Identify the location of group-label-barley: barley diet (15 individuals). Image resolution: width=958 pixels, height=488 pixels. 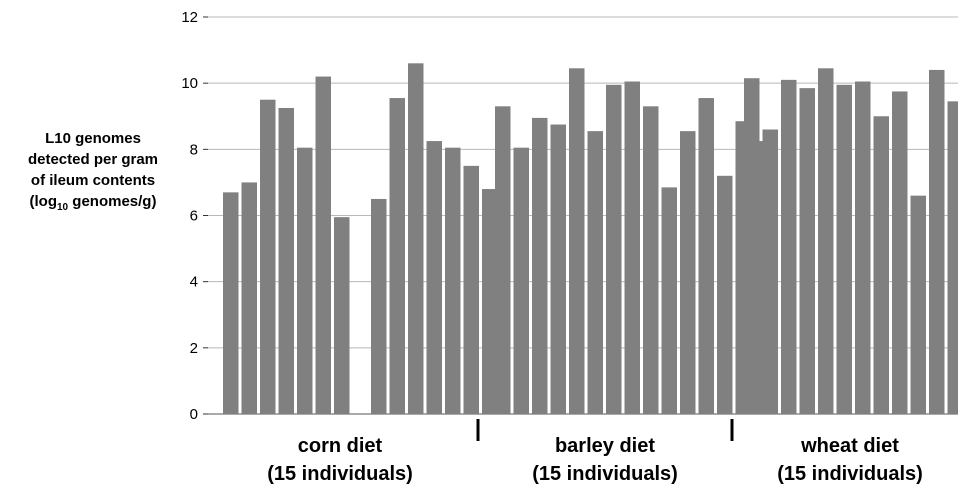
(605, 460).